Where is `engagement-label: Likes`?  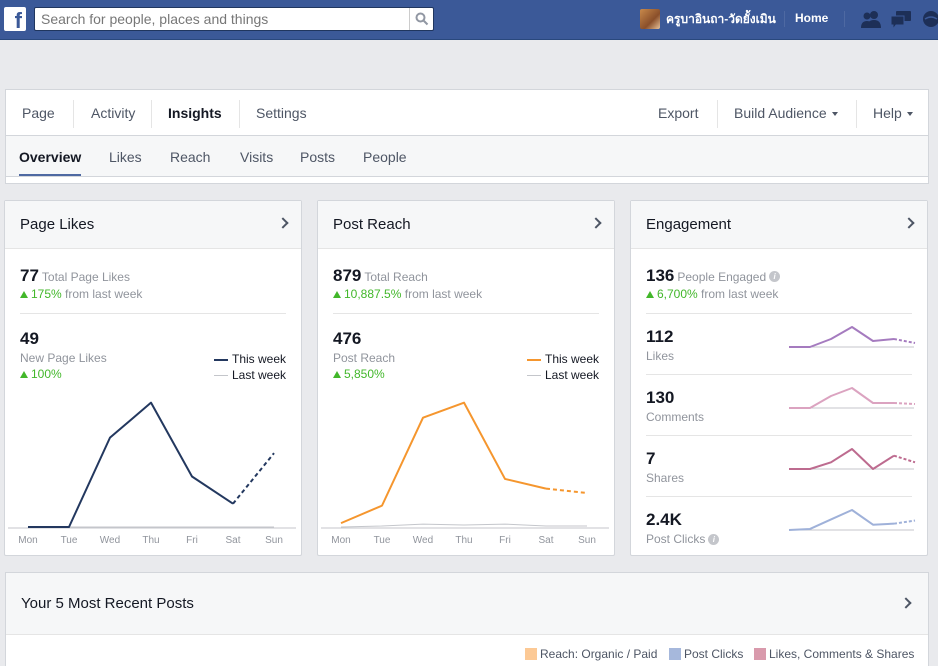
engagement-label: Likes is located at coordinates (660, 356).